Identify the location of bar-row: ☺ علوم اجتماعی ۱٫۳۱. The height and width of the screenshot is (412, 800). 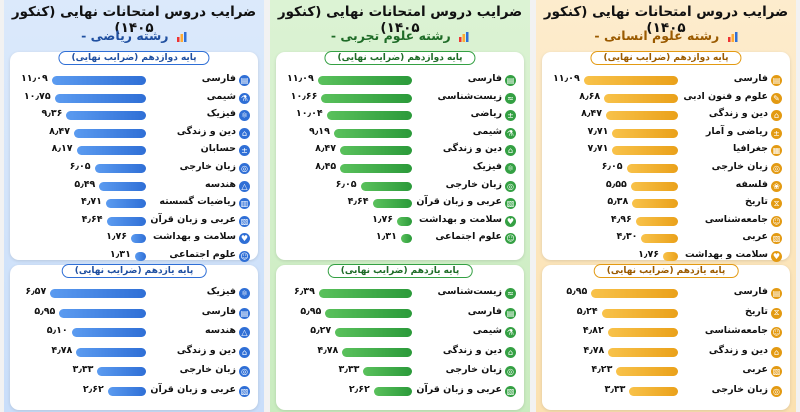
(134, 257).